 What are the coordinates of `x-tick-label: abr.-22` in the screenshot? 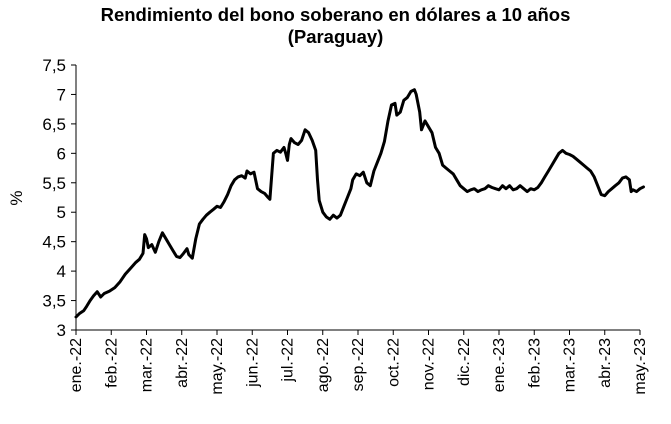 It's located at (182, 363).